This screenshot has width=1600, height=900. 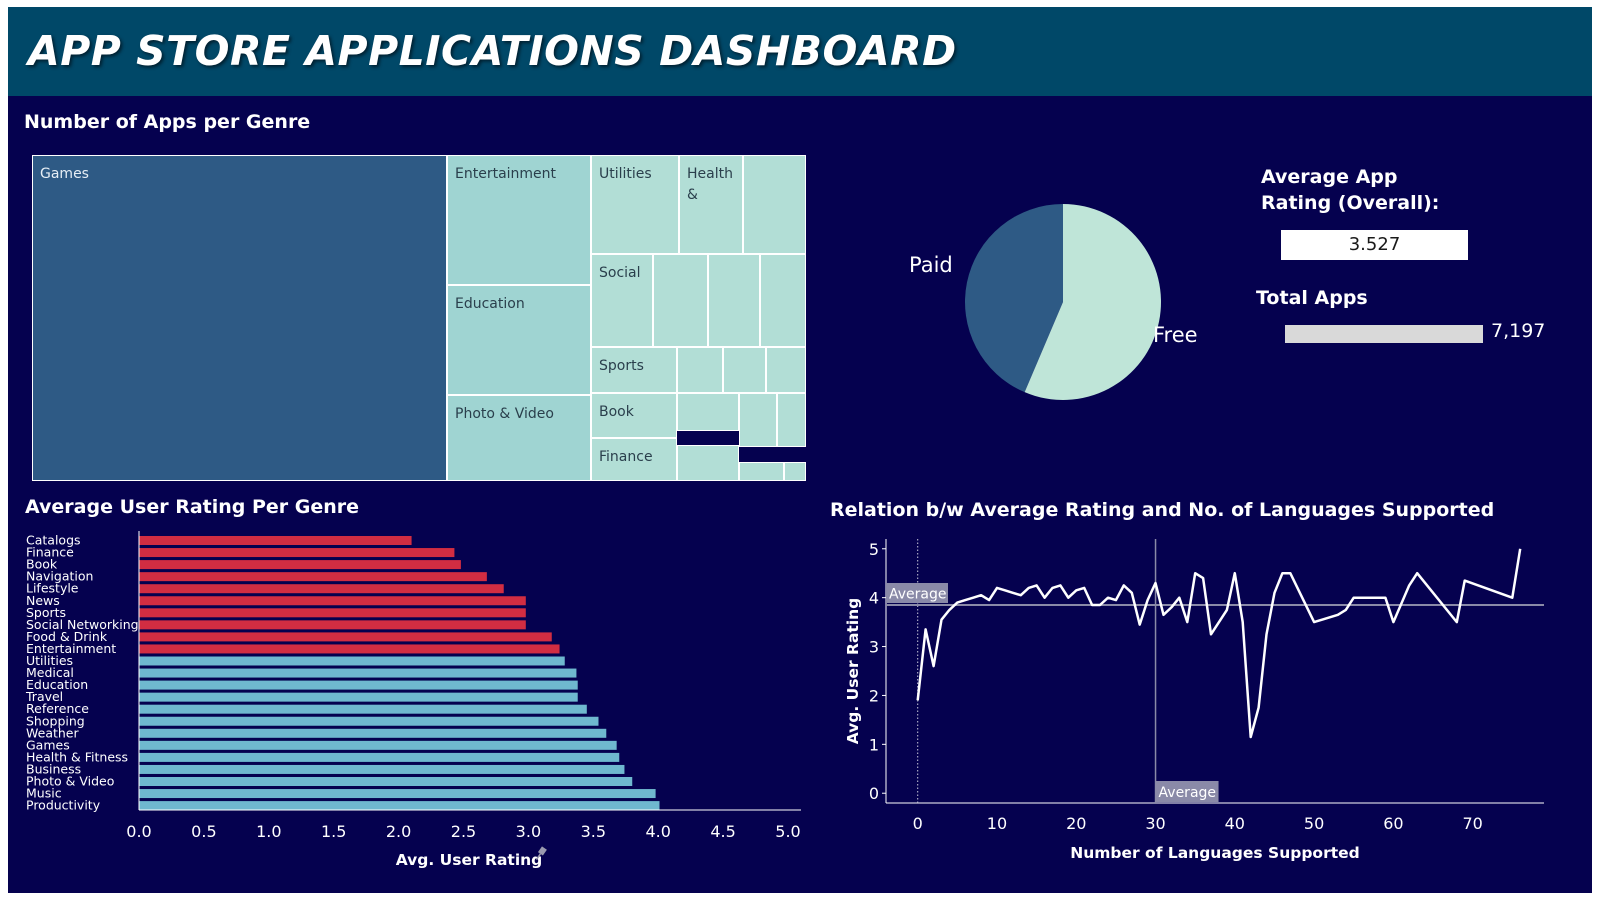 I want to click on line-y-tick-label: 1, so click(x=874, y=744).